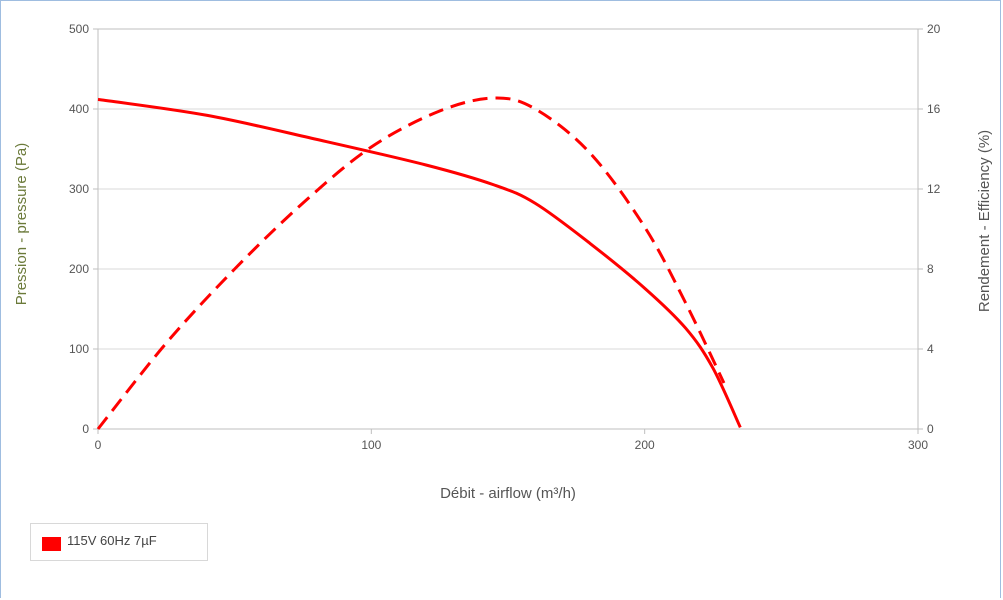 Image resolution: width=1003 pixels, height=600 pixels. I want to click on y-tick-label: 300, so click(79, 189).